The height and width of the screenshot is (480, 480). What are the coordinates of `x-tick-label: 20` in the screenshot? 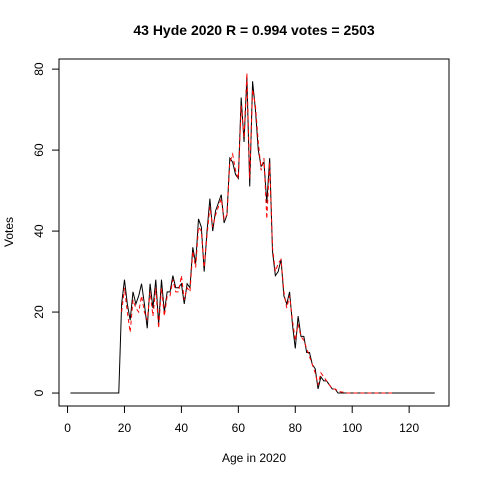 It's located at (125, 428).